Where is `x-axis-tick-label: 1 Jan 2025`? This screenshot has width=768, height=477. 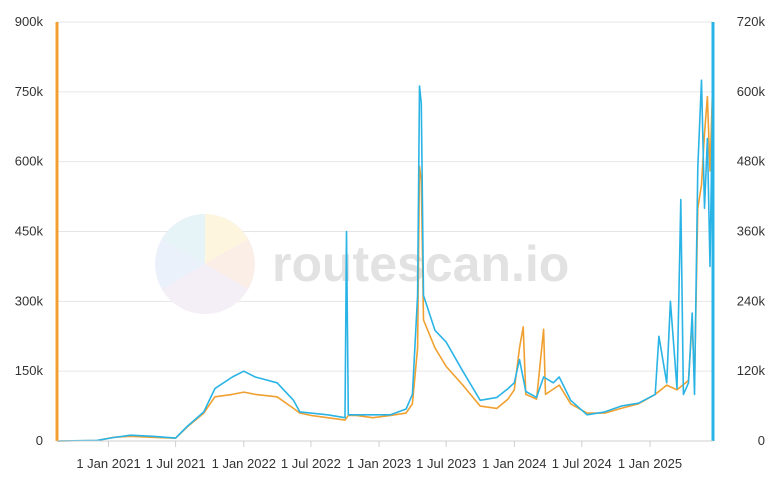
x-axis-tick-label: 1 Jan 2025 is located at coordinates (650, 463).